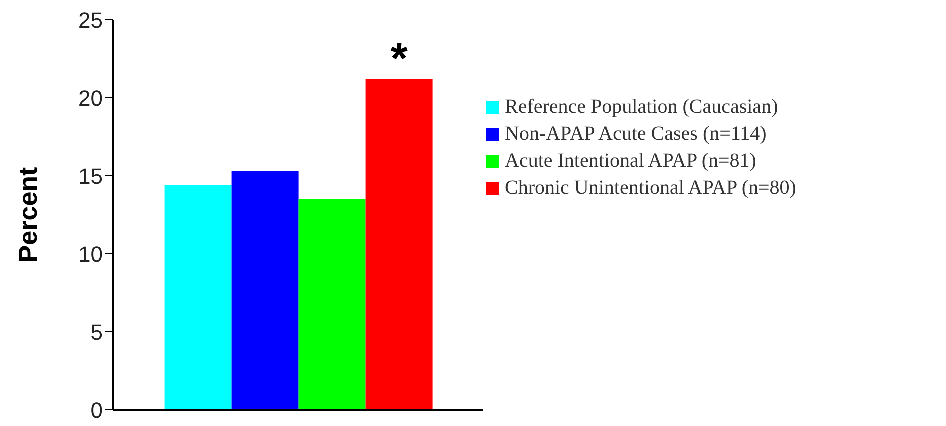  I want to click on y-tick-label: 15, so click(90, 176).